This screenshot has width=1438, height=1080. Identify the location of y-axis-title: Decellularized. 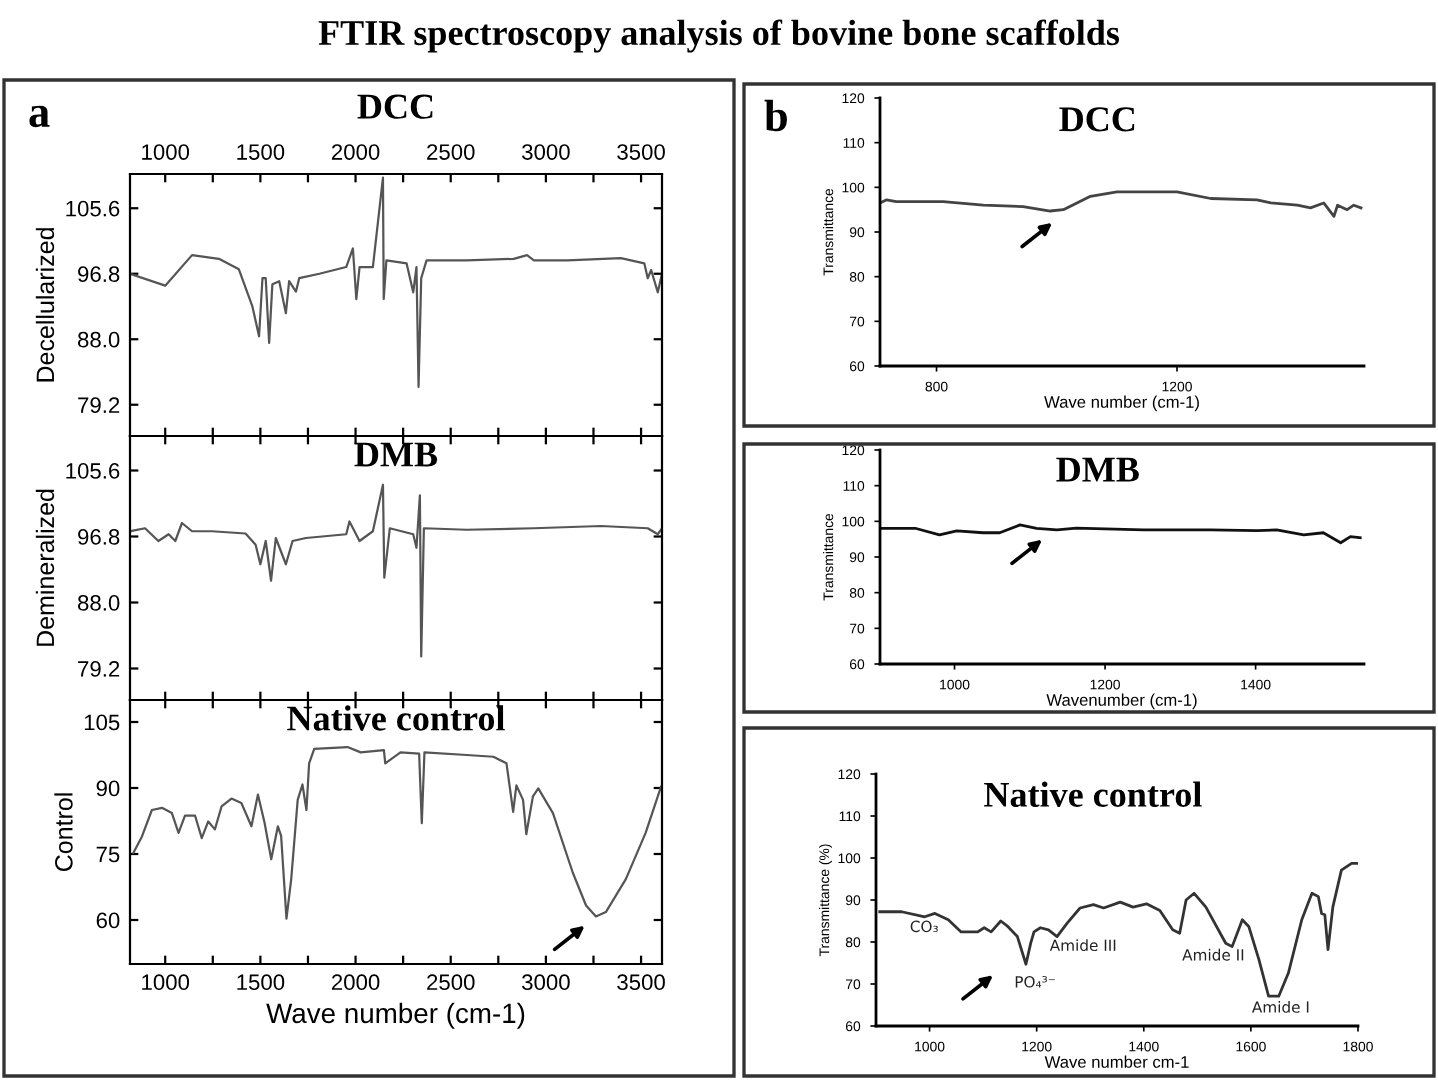
(45, 305).